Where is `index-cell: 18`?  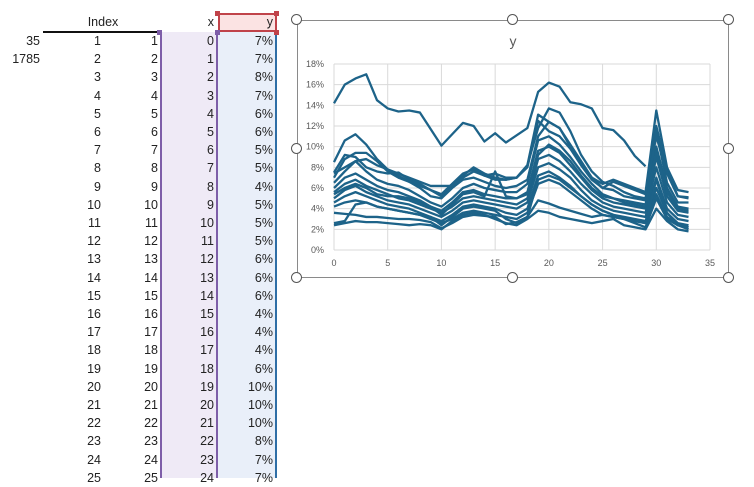
index-cell: 18 is located at coordinates (94, 350).